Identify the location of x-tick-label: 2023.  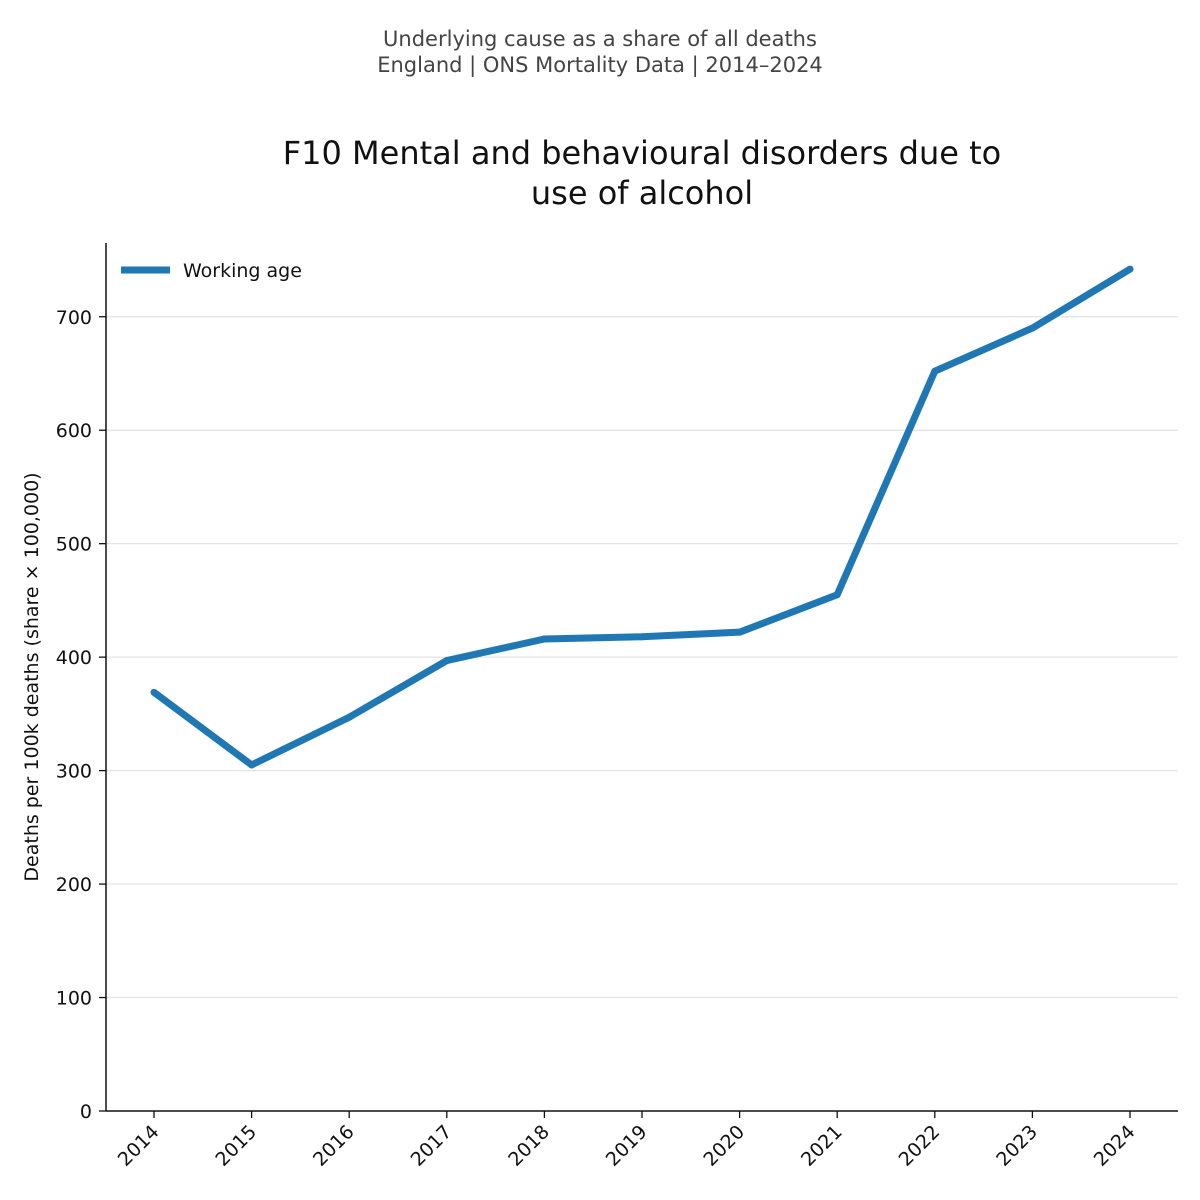
(1017, 1146).